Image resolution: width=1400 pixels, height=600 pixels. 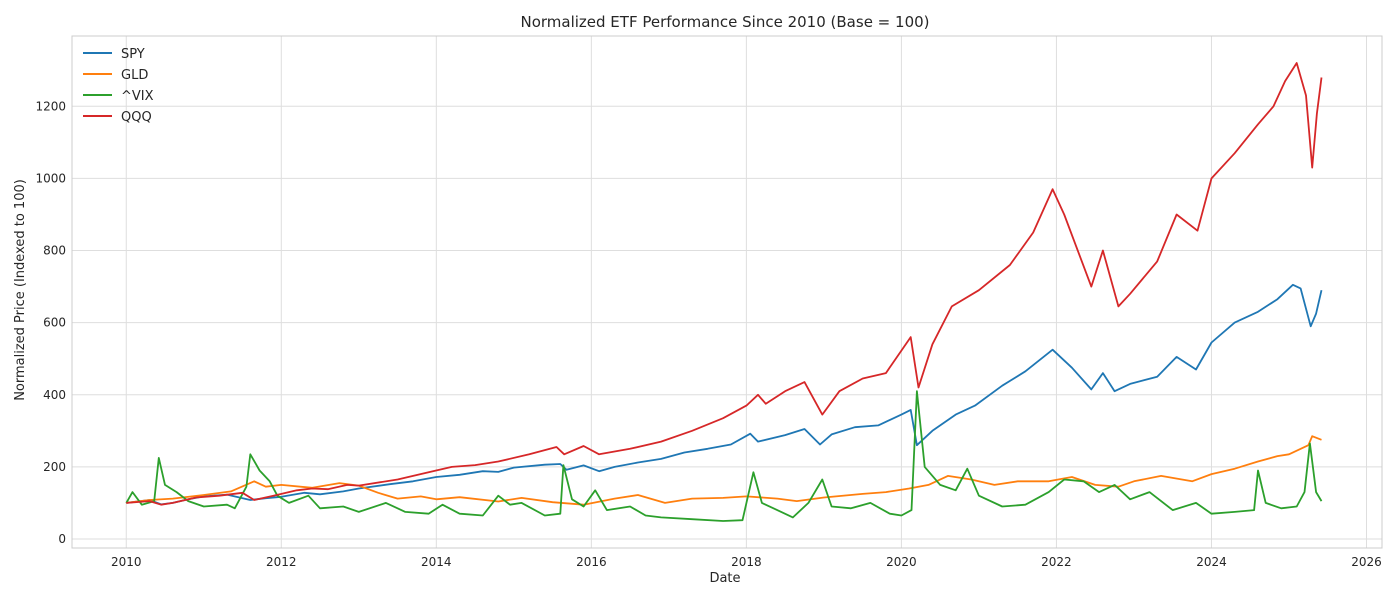 I want to click on x-tick-label: 2022, so click(x=1056, y=562).